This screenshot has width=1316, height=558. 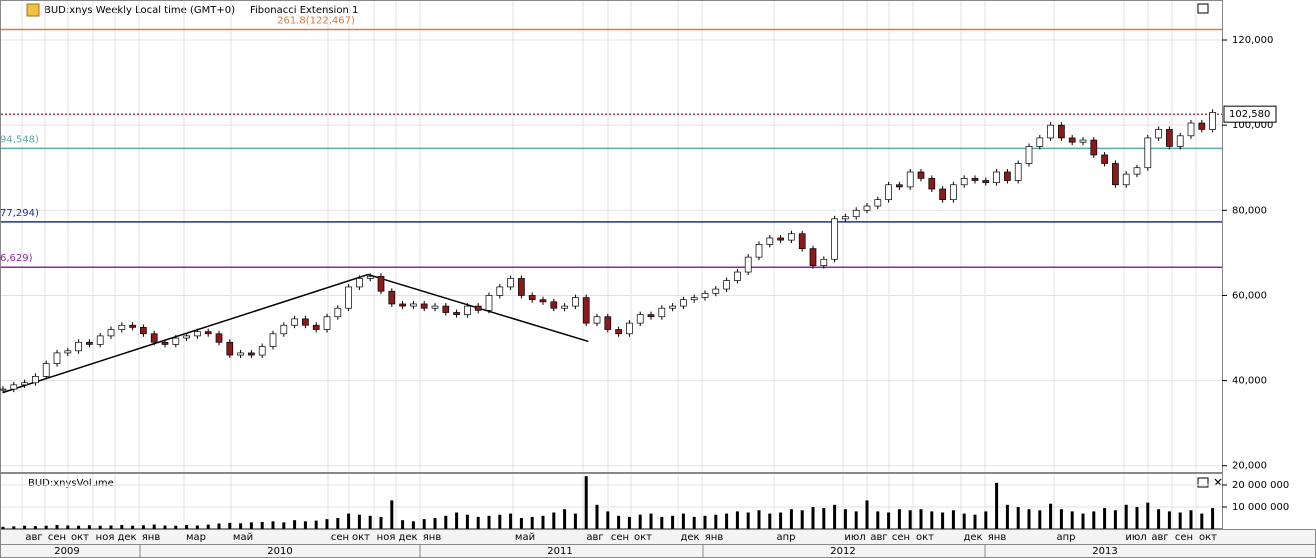 I want to click on symbol-icon, so click(x=33, y=10).